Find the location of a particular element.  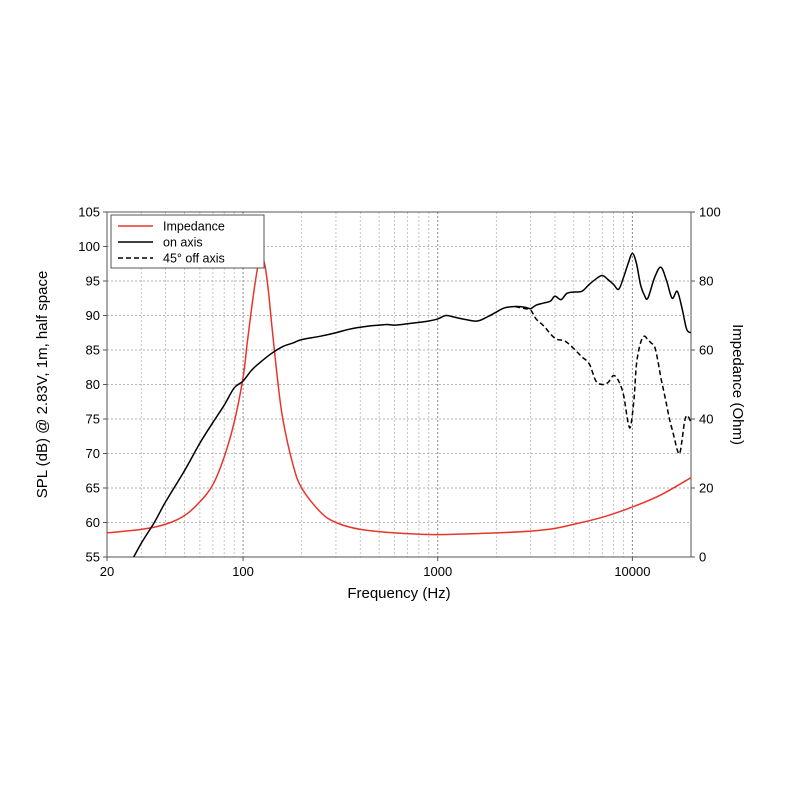

y2-tick-label: 20 is located at coordinates (706, 488).